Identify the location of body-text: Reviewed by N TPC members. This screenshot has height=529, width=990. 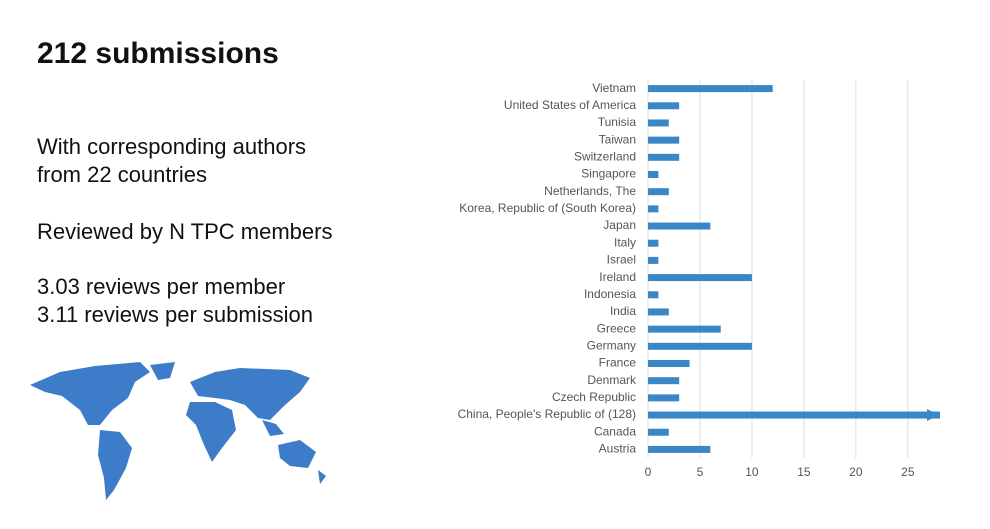
(184, 231).